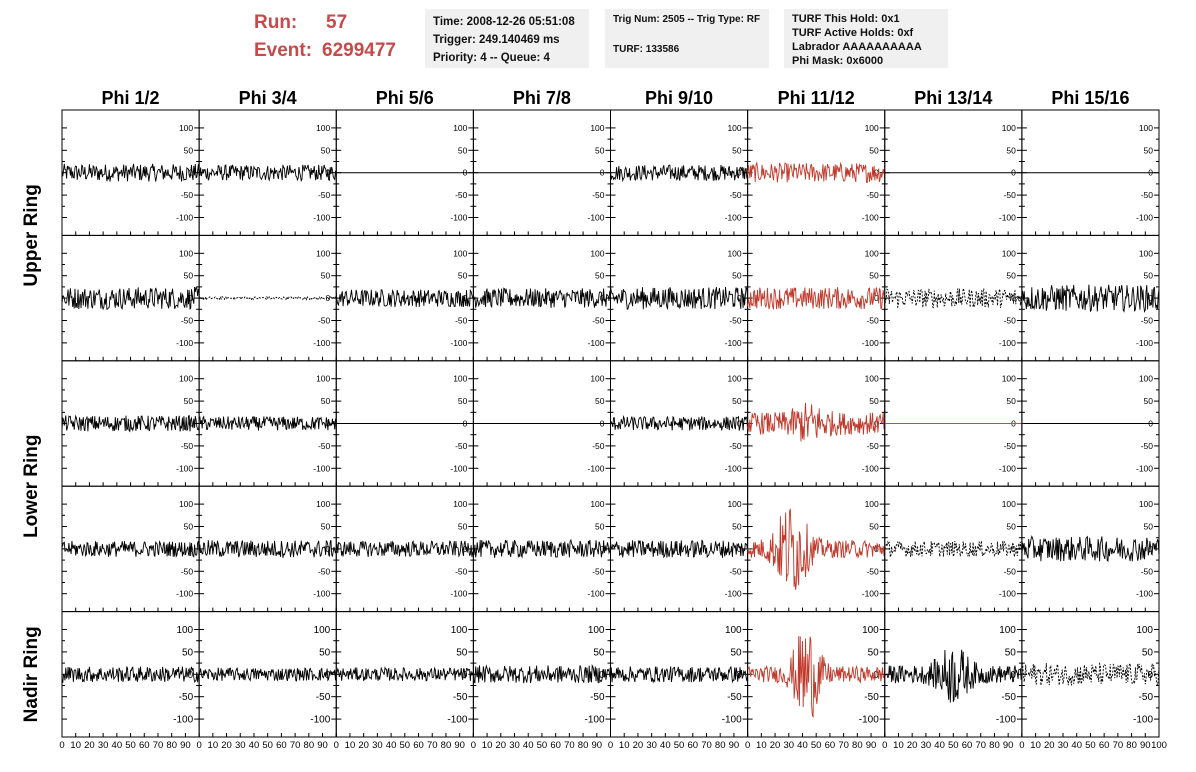  What do you see at coordinates (405, 98) in the screenshot?
I see `column-header: Phi 5/6` at bounding box center [405, 98].